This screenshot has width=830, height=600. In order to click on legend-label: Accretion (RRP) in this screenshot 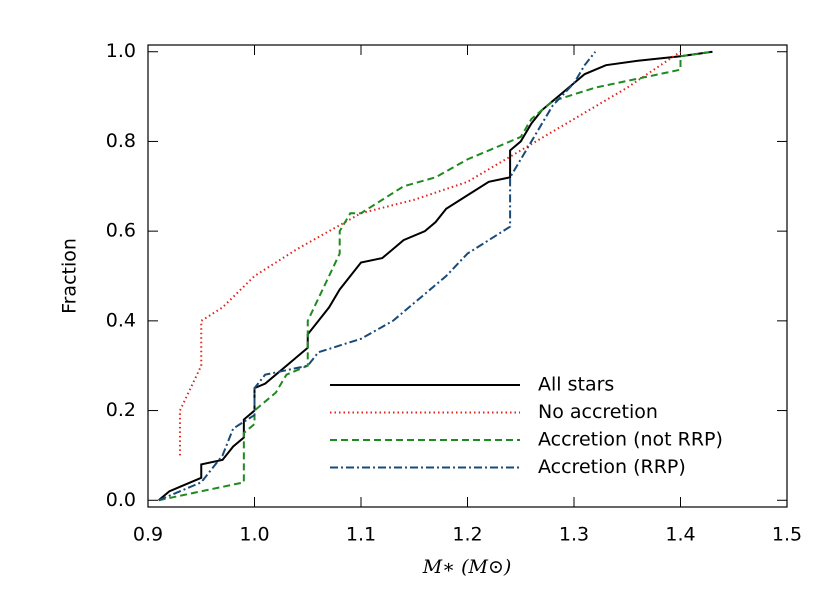, I will do `click(612, 467)`.